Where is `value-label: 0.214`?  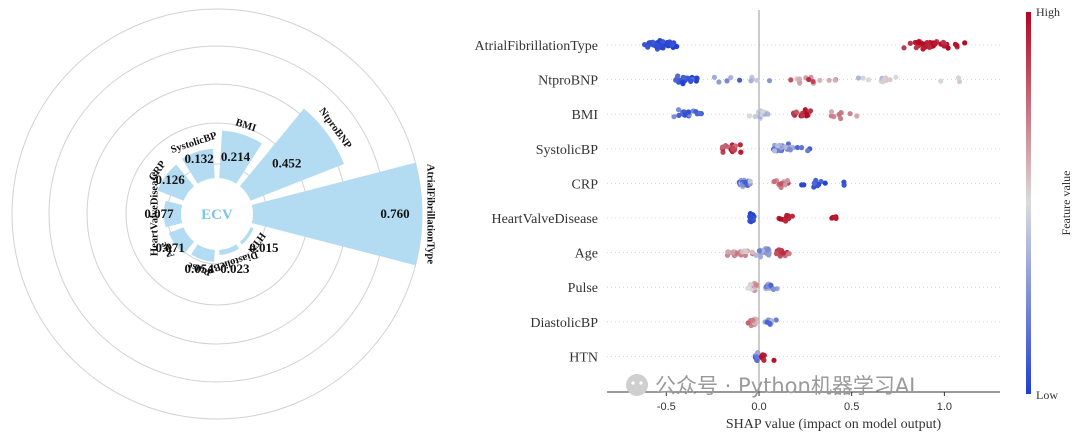
value-label: 0.214 is located at coordinates (236, 156).